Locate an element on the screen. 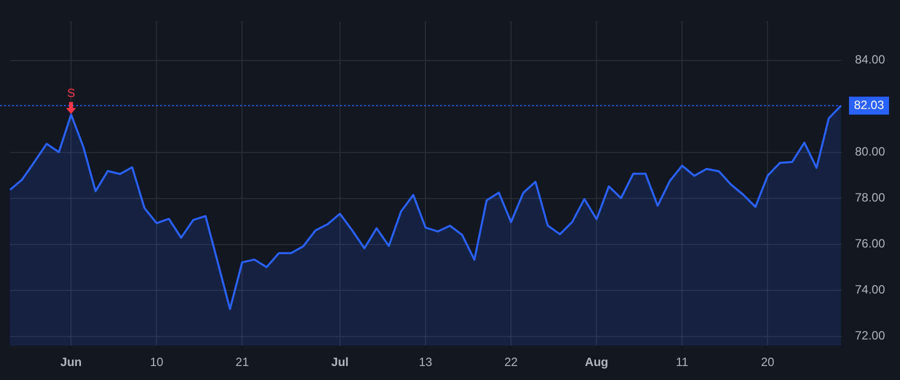 Image resolution: width=900 pixels, height=380 pixels. x-tick-label: 10 is located at coordinates (157, 362).